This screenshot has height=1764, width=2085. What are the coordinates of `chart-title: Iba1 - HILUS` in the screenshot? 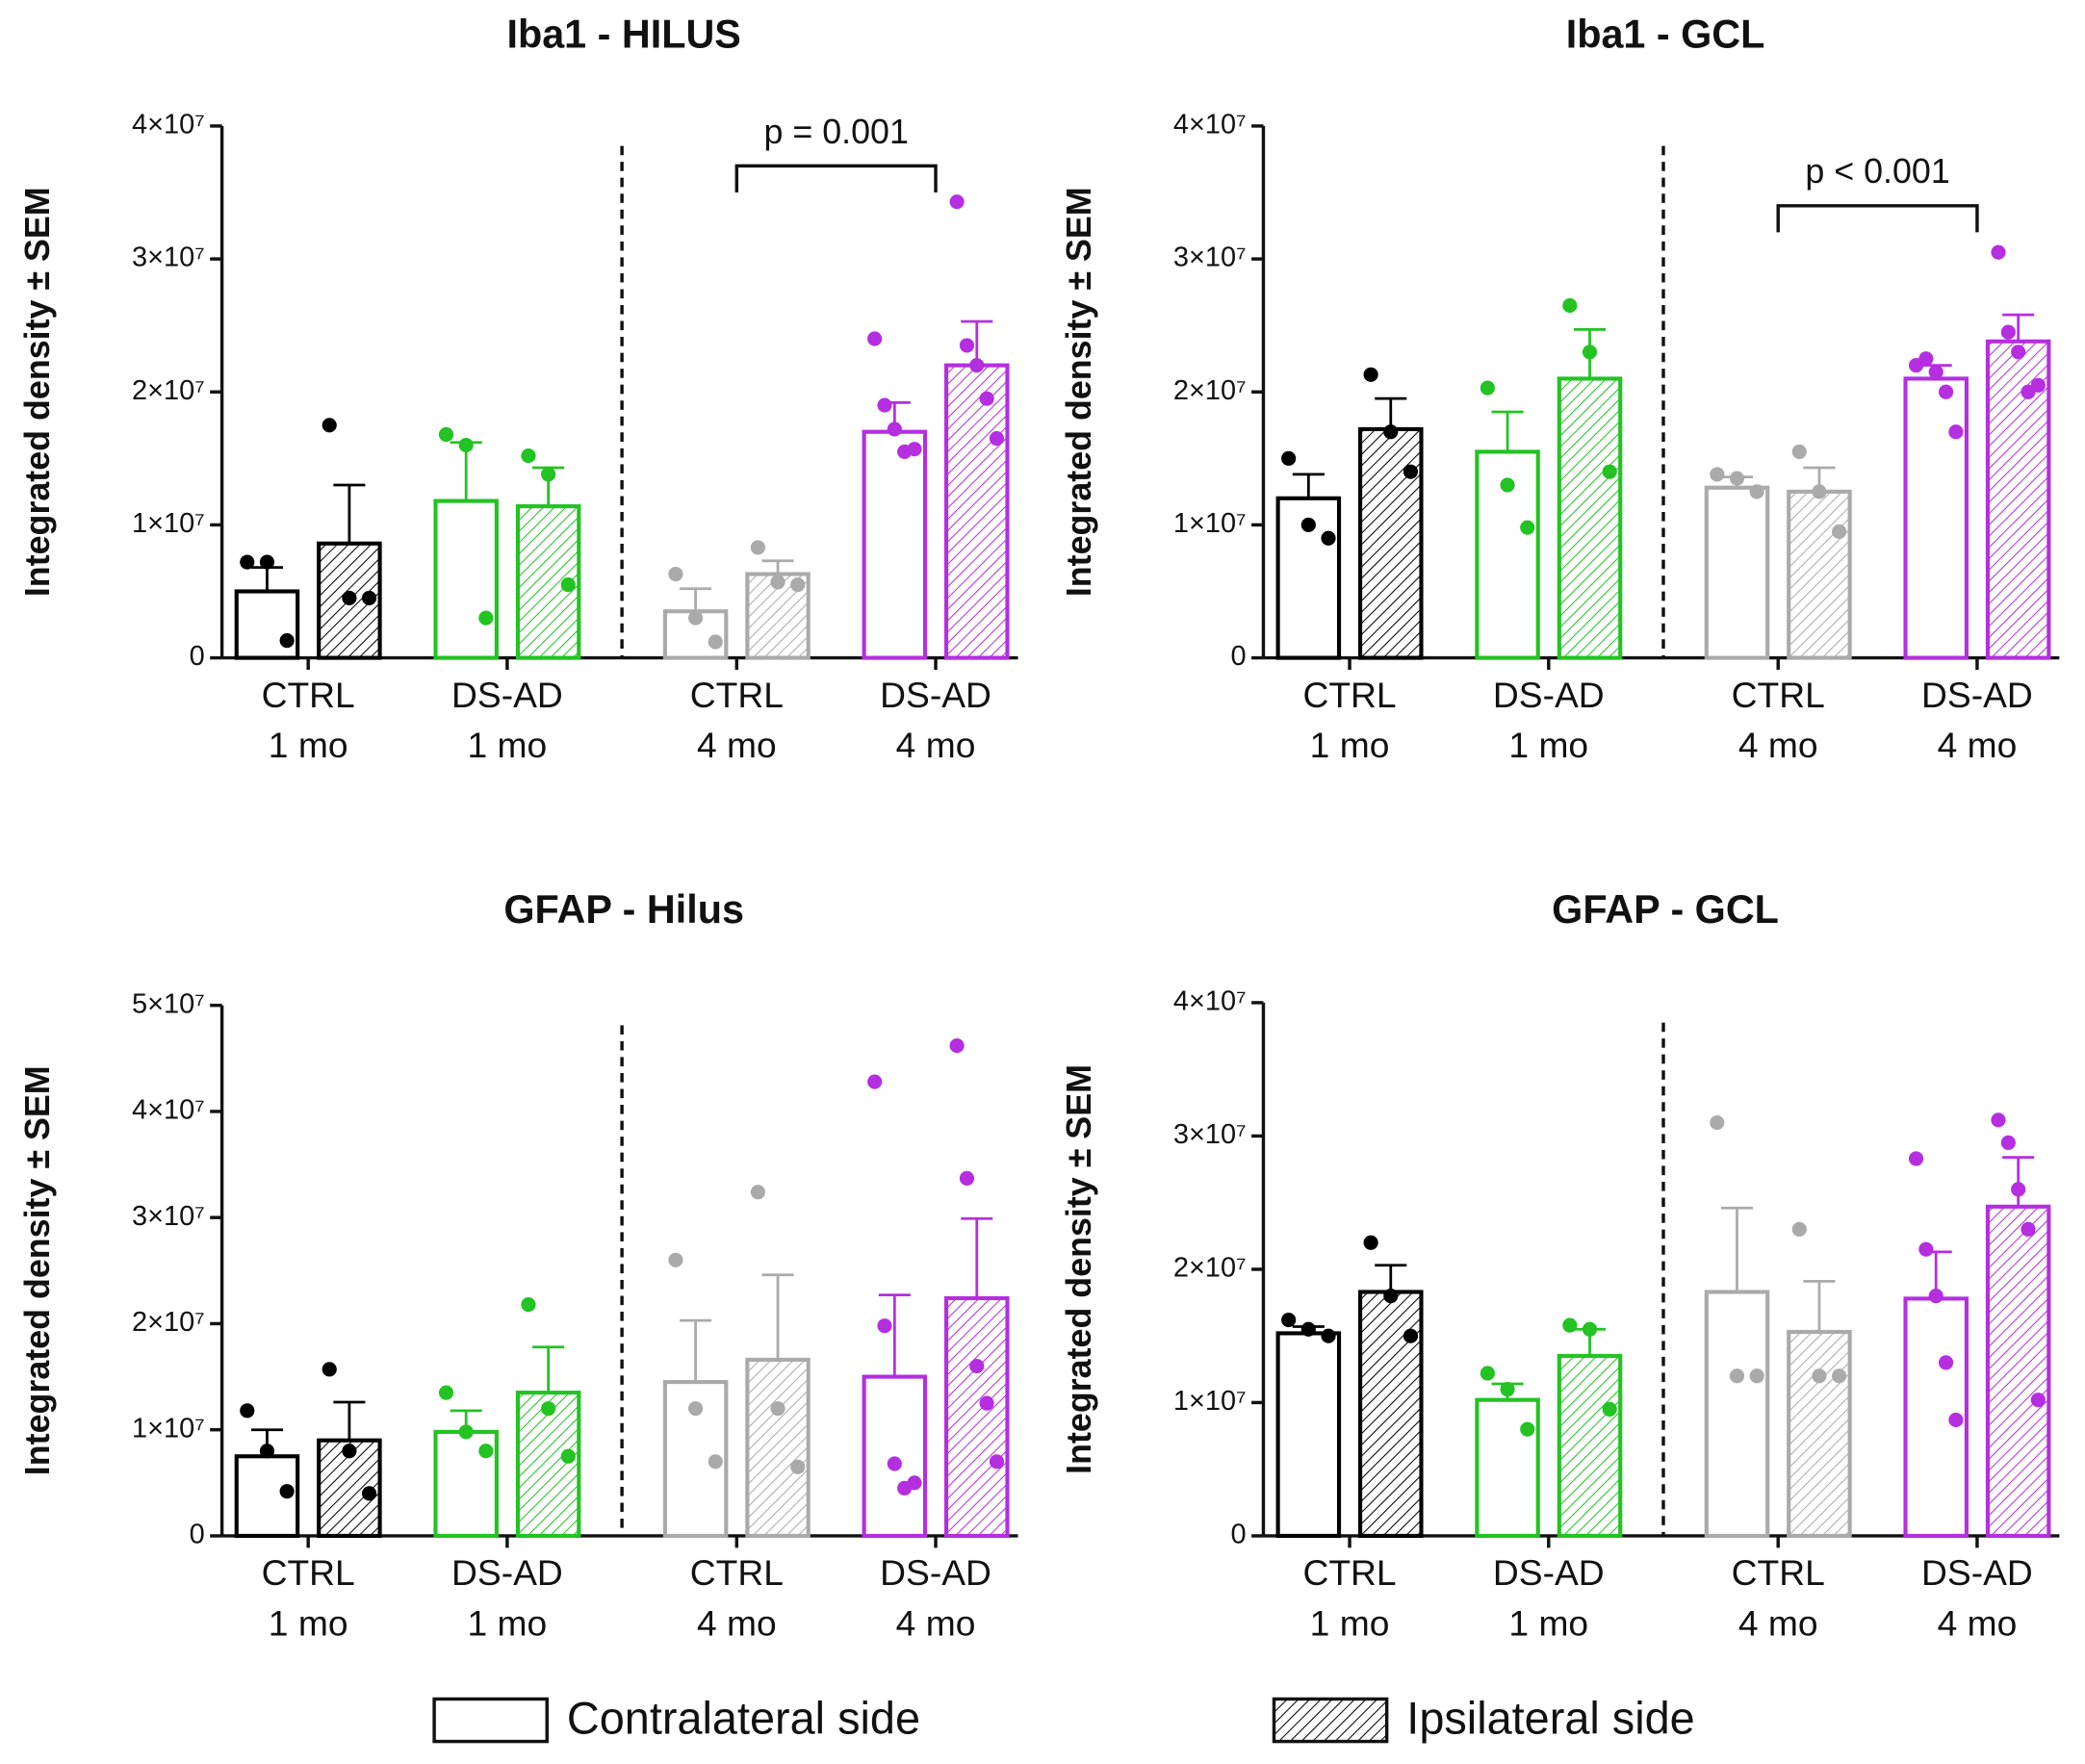 It's located at (623, 35).